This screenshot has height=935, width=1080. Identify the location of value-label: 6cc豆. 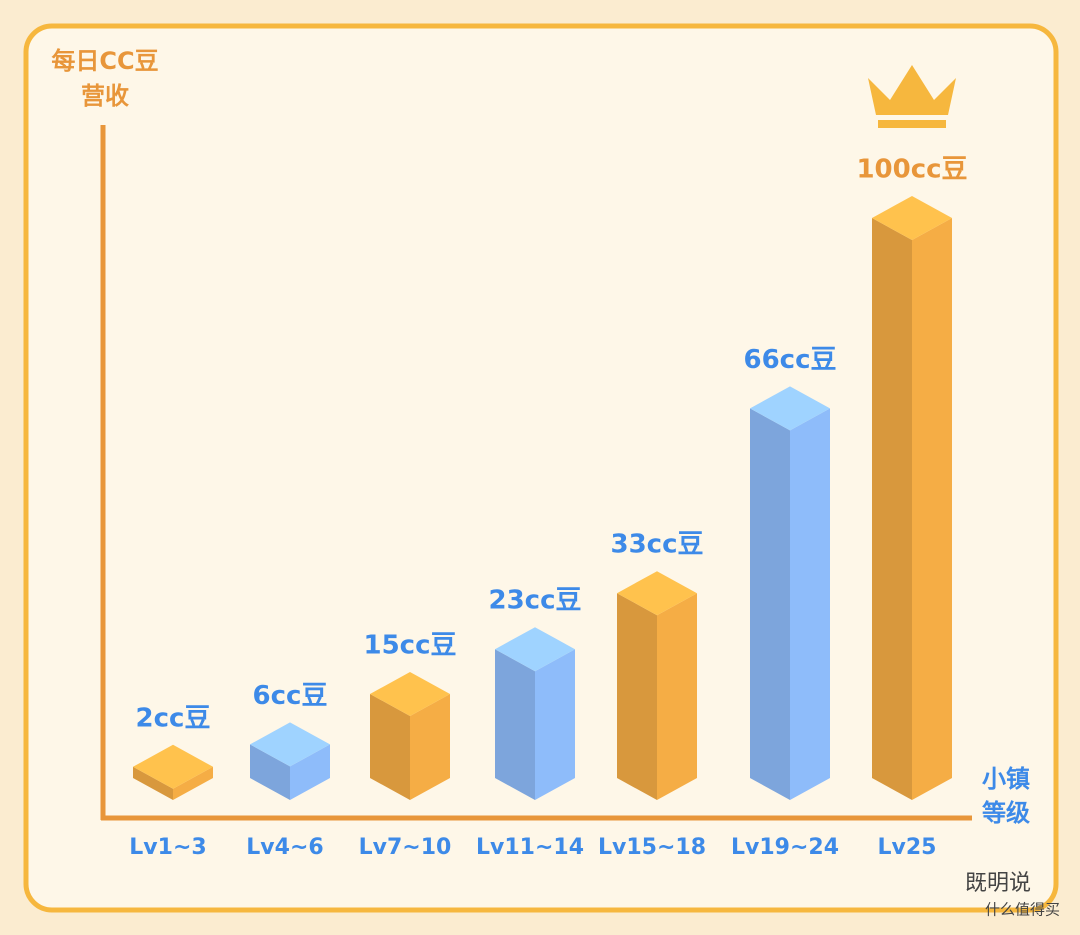
(290, 696).